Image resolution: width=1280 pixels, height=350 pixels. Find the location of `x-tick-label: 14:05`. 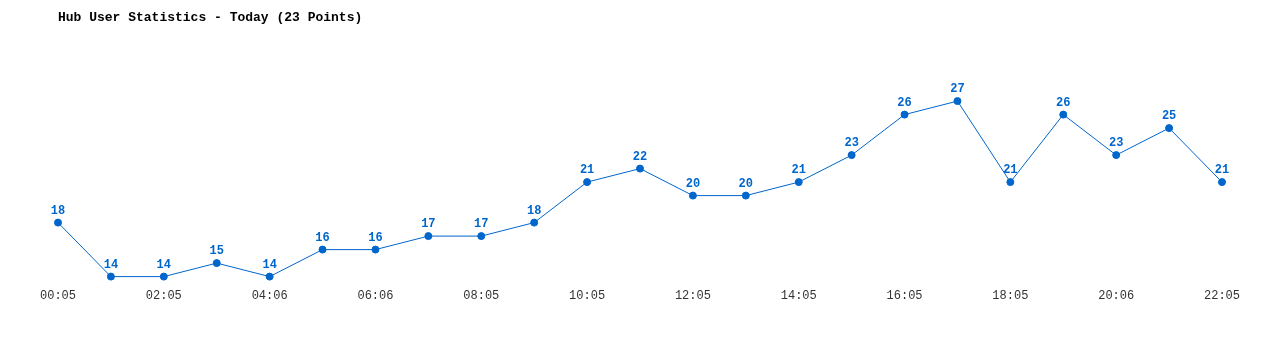

x-tick-label: 14:05 is located at coordinates (798, 295).